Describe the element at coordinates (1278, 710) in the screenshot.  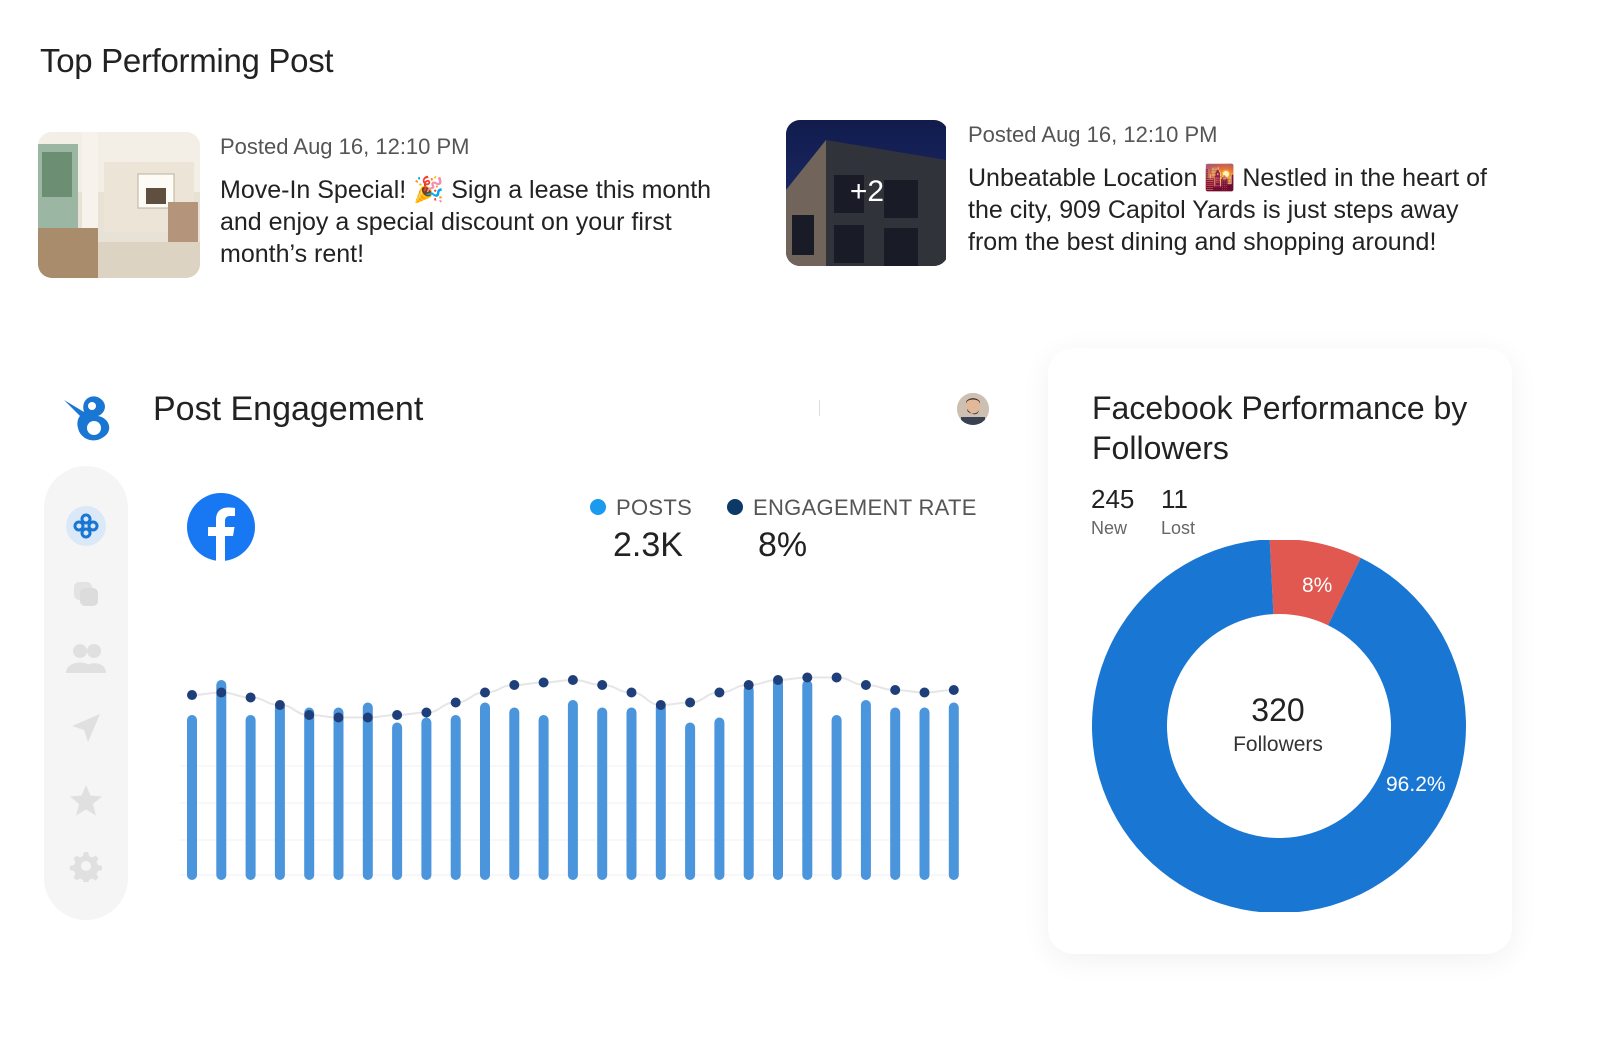
I see `followers-total: 320` at that location.